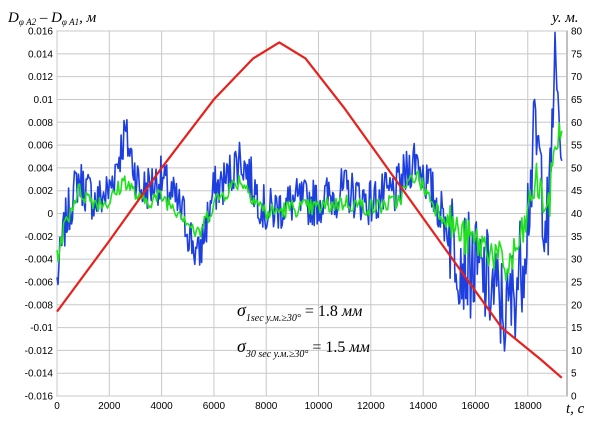 This screenshot has width=598, height=421. What do you see at coordinates (44, 100) in the screenshot?
I see `y-left-tick-label: 0.01` at bounding box center [44, 100].